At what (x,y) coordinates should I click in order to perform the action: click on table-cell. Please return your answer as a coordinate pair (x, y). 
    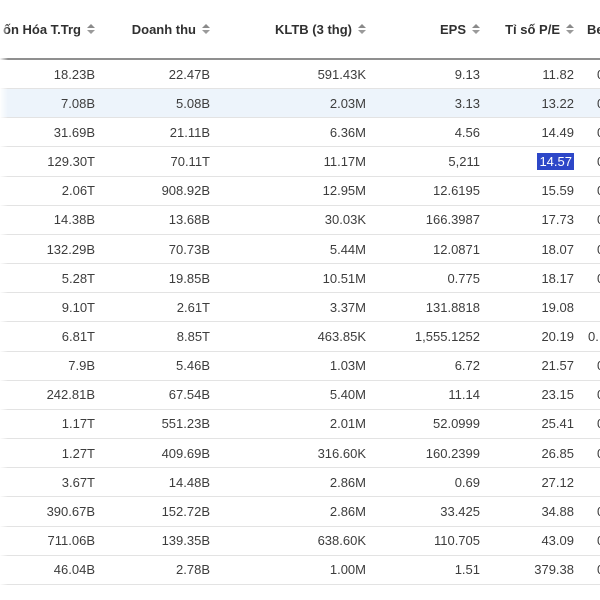
    Looking at the image, I should click on (589, 307).